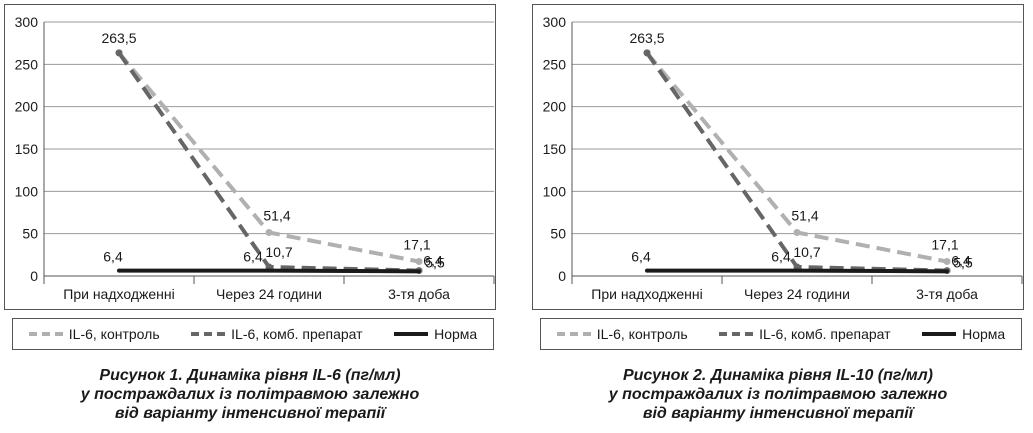 This screenshot has width=1033, height=433. I want to click on caption-line: Рисунок 2. Динаміка рівня IL-10 (пг/мл), so click(778, 375).